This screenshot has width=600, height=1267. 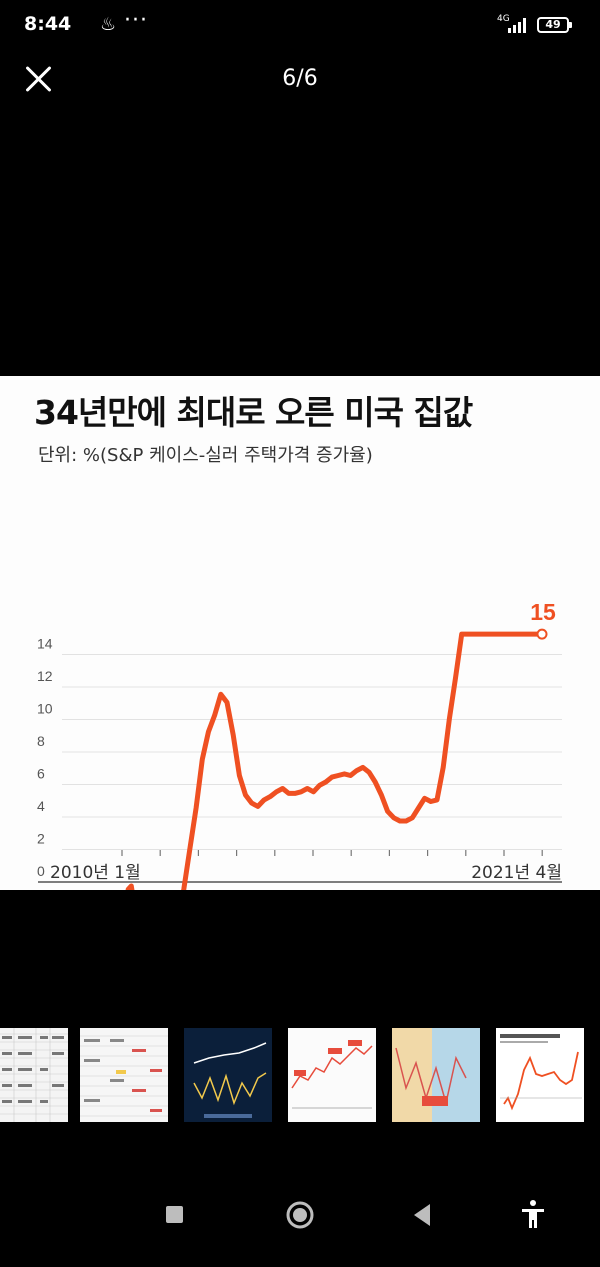 What do you see at coordinates (253, 412) in the screenshot?
I see `chart-title: 34년만에 최대로 오른 미국 집값` at bounding box center [253, 412].